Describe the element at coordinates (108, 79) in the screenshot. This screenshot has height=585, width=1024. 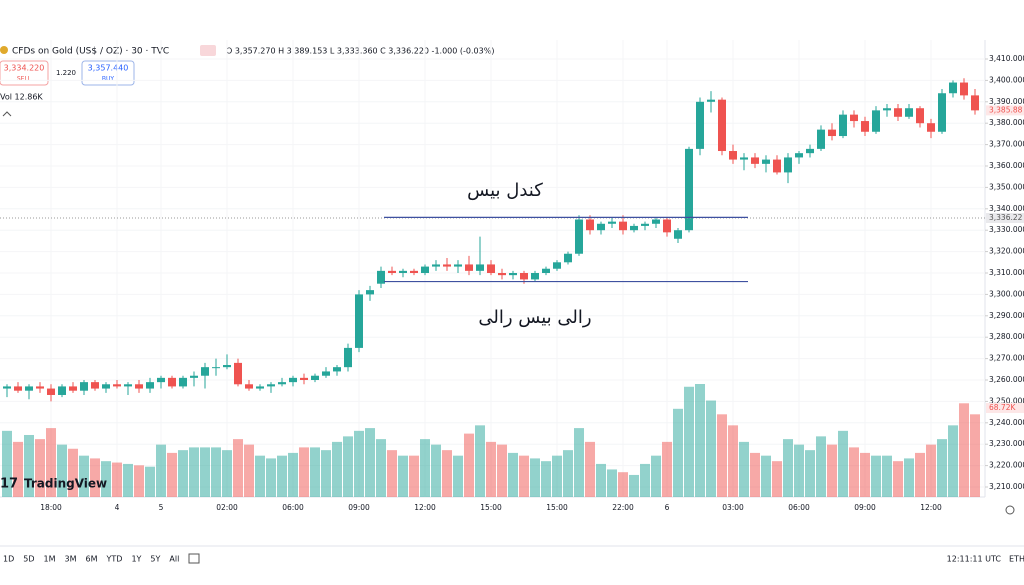
I see `buy-label: BUY` at that location.